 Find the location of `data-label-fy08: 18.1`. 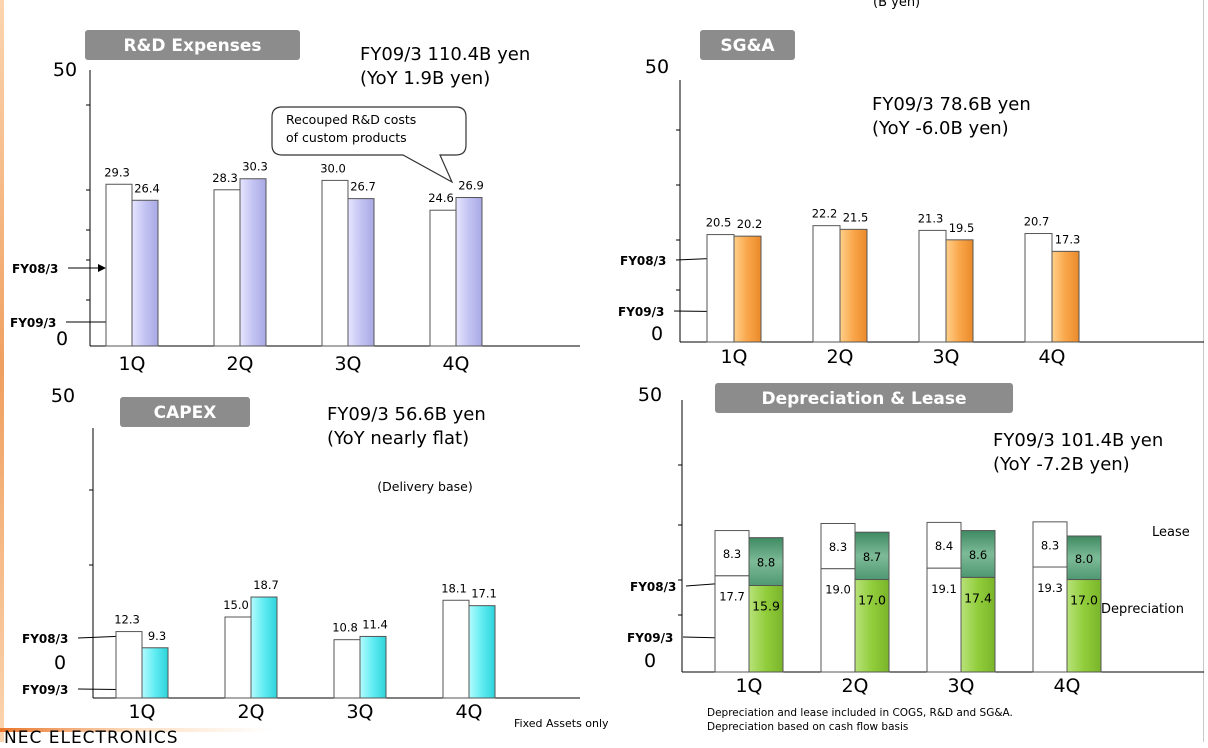

data-label-fy08: 18.1 is located at coordinates (454, 588).